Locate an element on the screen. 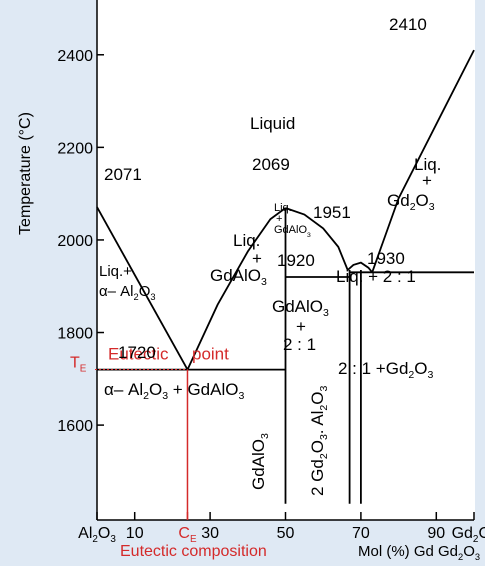  eutectic-temperature-label: TE is located at coordinates (78, 365).